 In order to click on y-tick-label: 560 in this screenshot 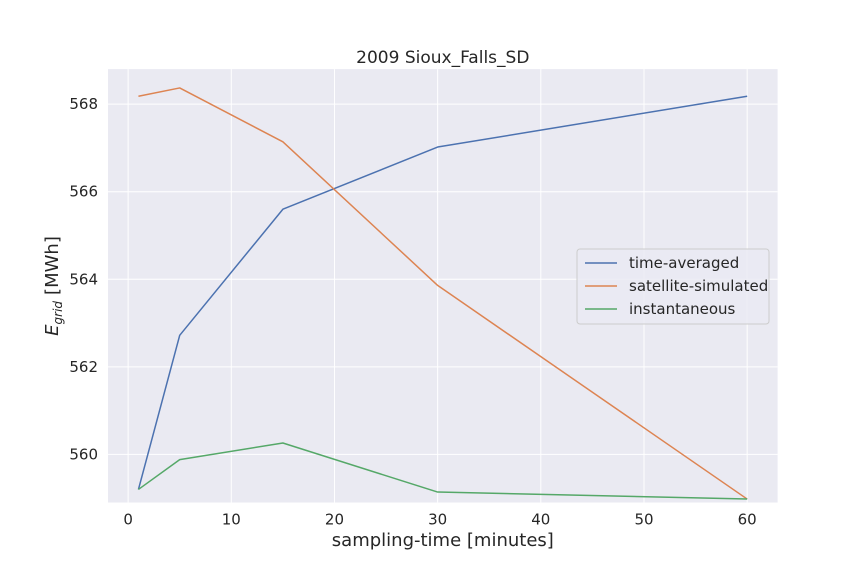, I will do `click(83, 454)`.